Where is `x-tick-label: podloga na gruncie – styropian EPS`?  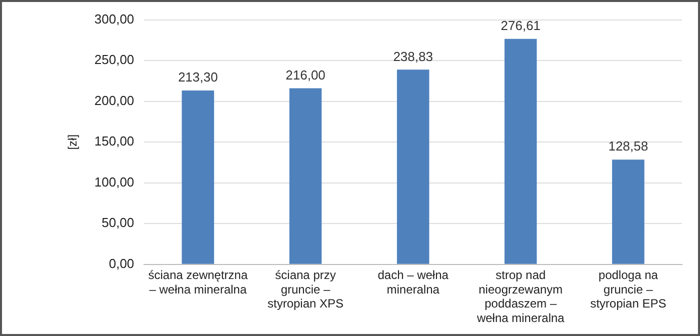
x-tick-label: podloga na gruncie – styropian EPS is located at coordinates (628, 289).